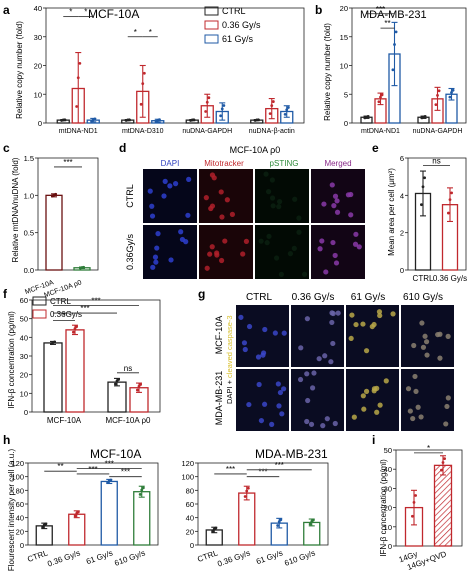  I want to click on panel-a-ytick-label: 20, so click(38, 66).